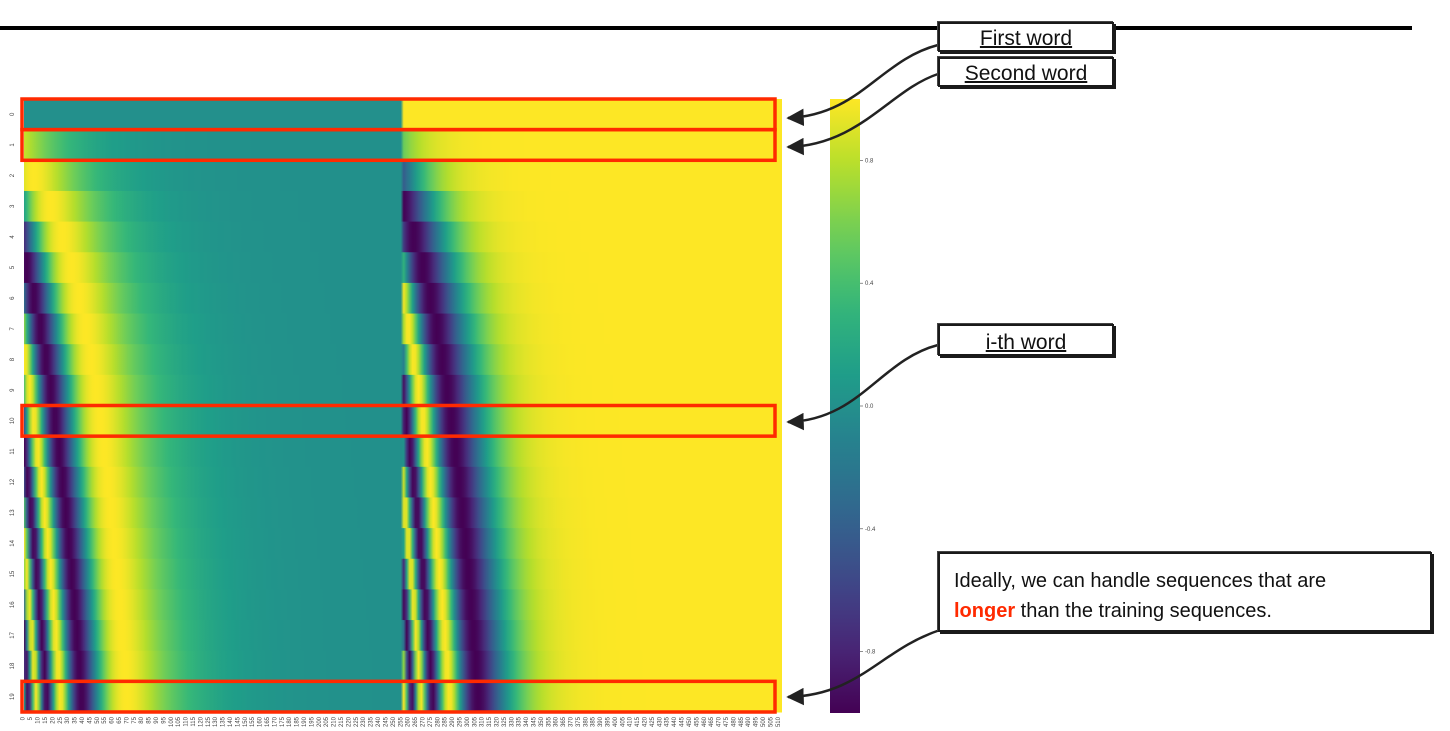 The image size is (1450, 731). I want to click on column-tick-445: 445, so click(683, 721).